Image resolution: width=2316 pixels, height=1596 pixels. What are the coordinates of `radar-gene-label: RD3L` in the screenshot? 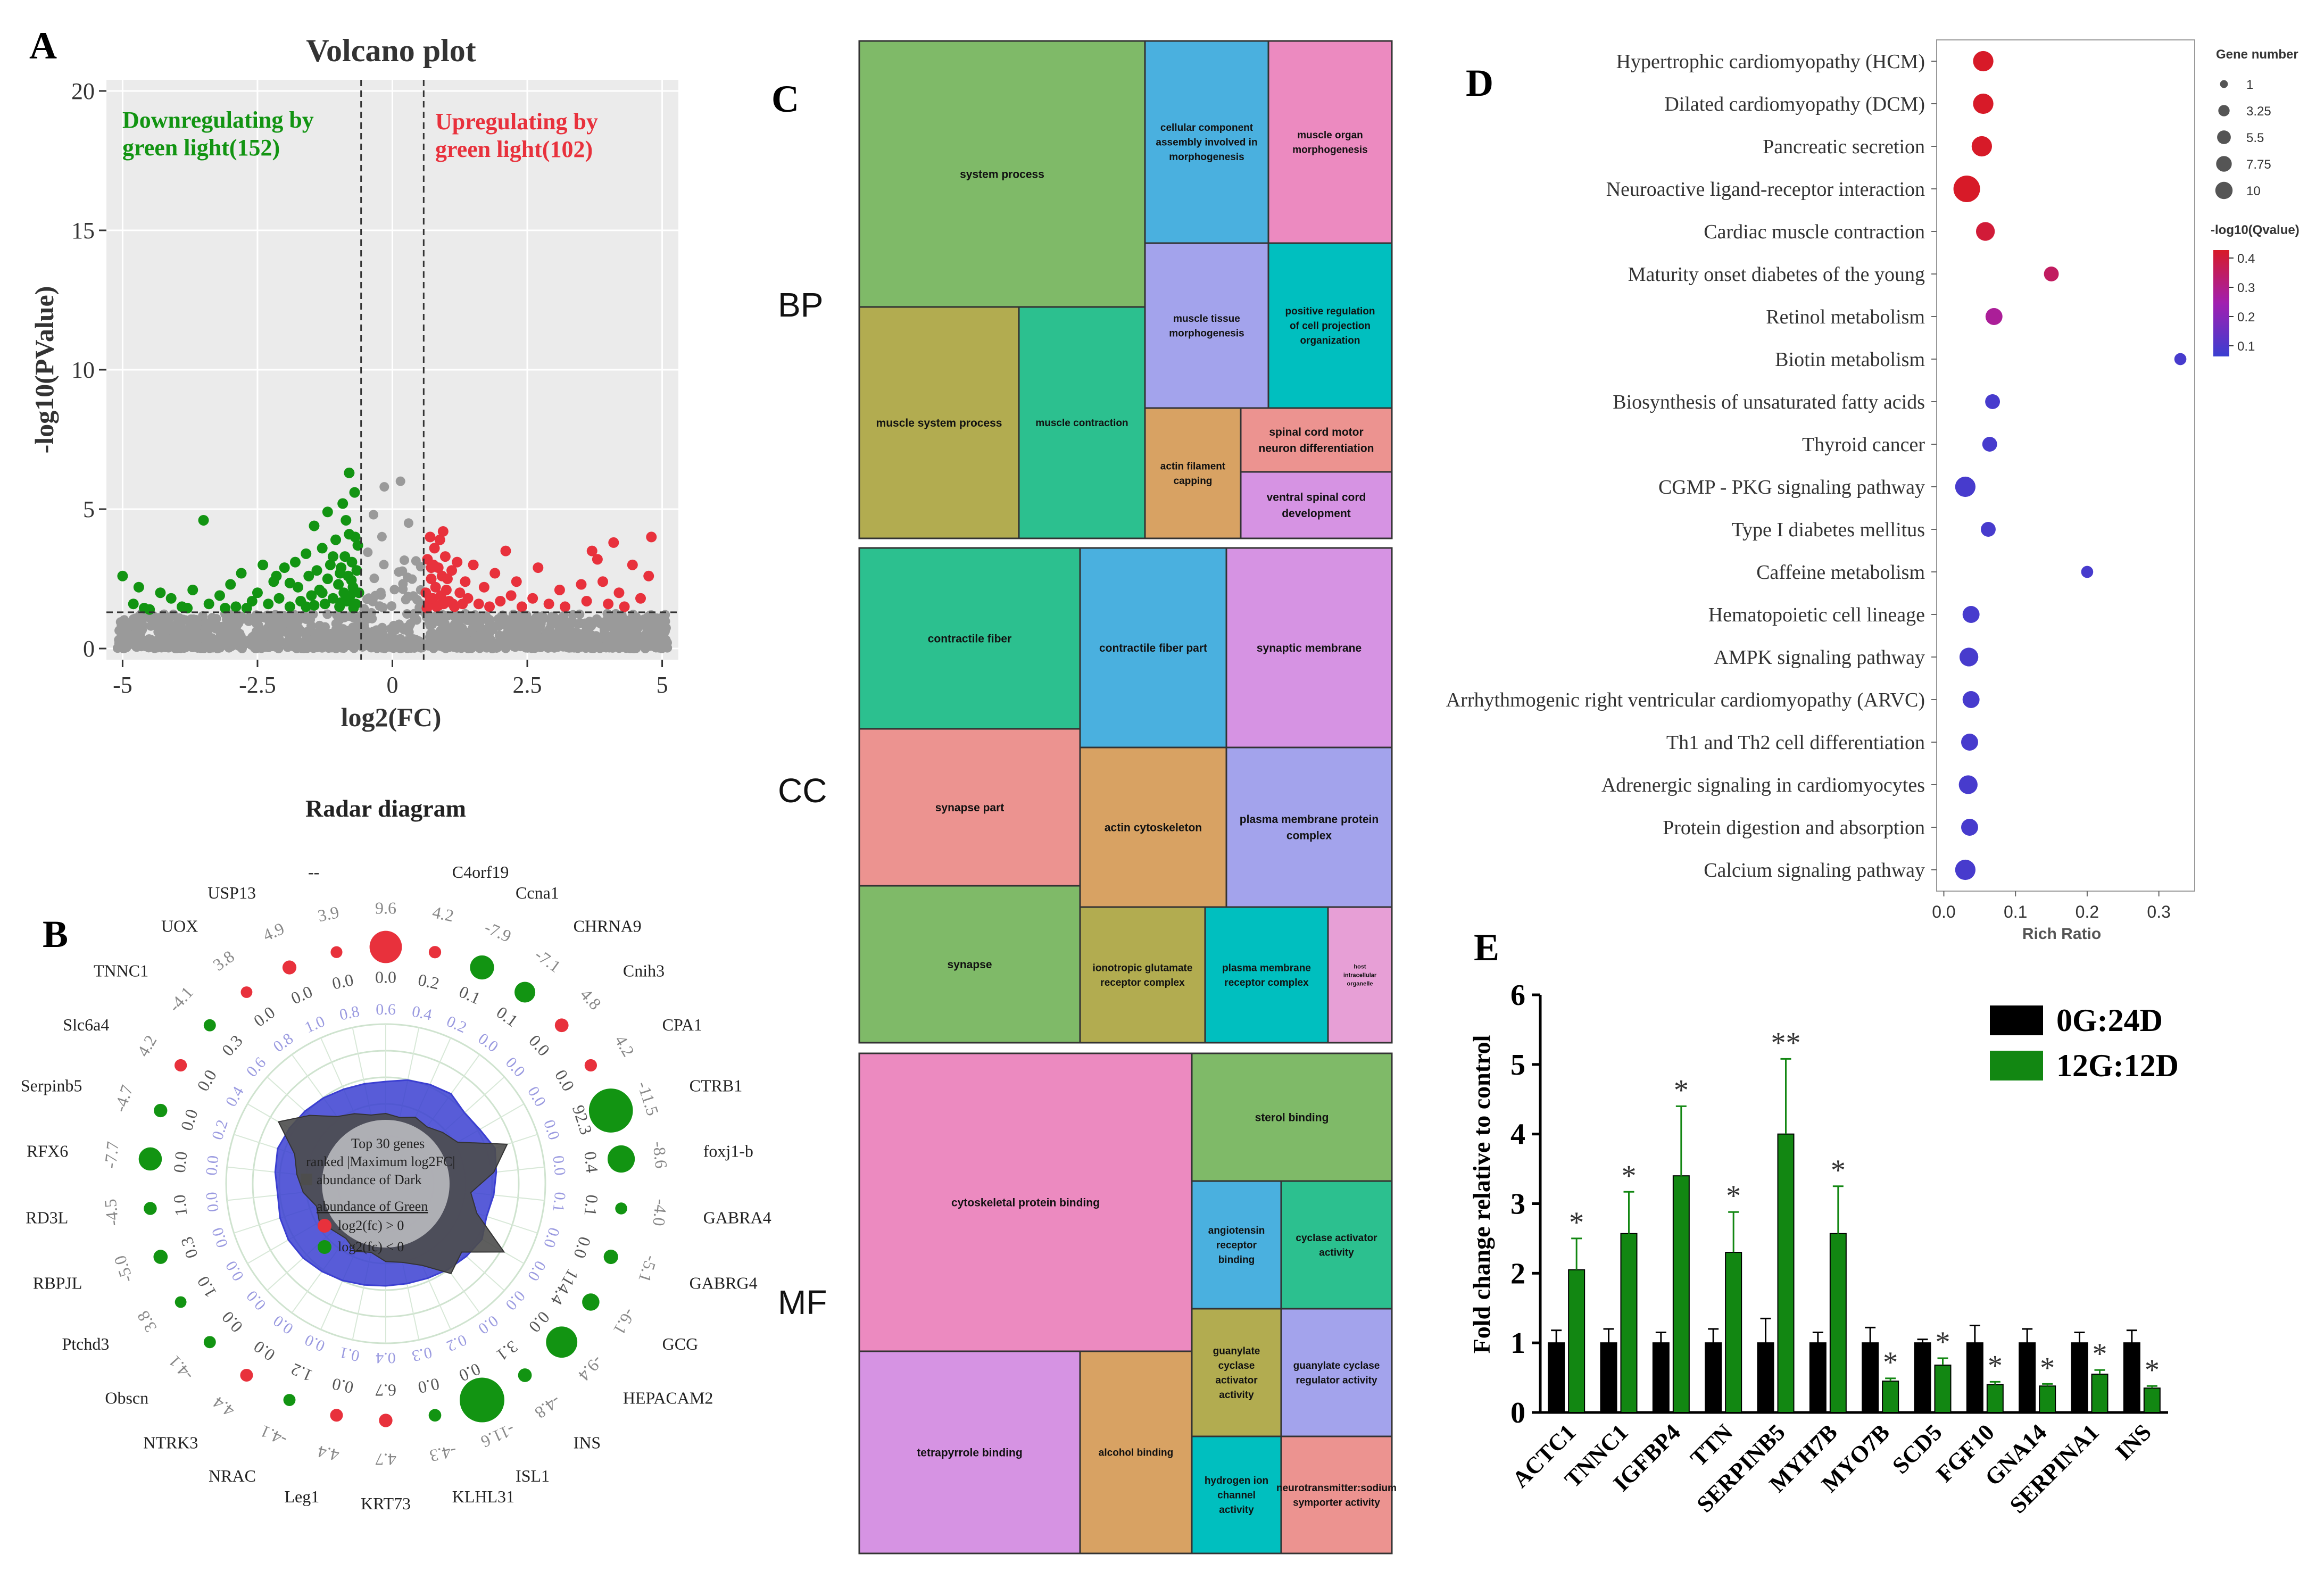 It's located at (47, 1217).